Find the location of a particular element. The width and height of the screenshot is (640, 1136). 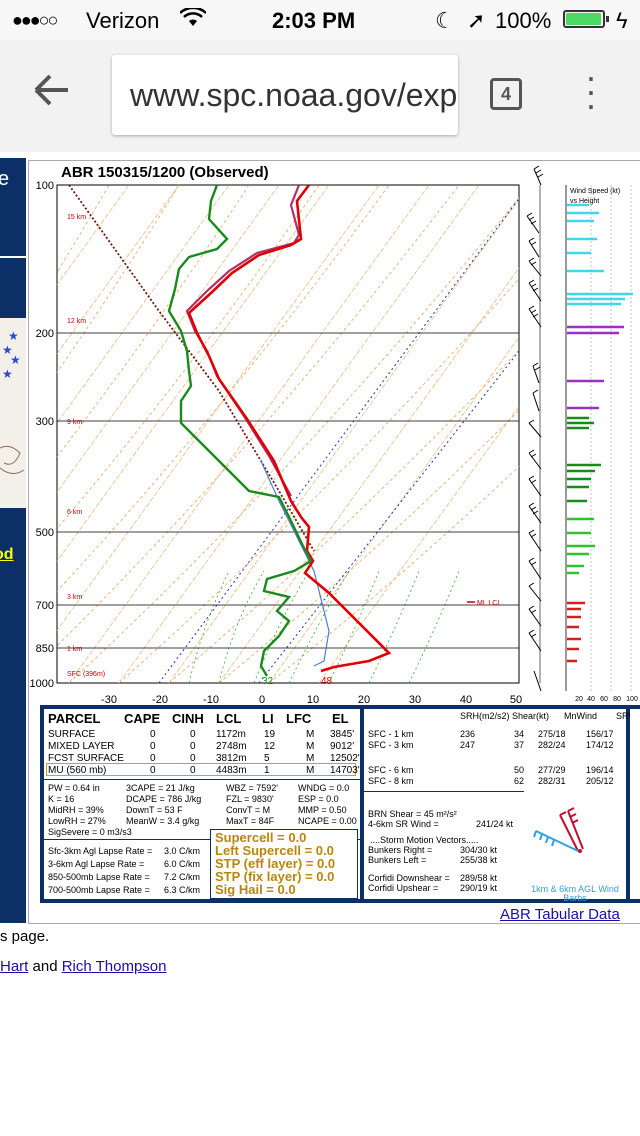

battery-icon is located at coordinates (586, 19).